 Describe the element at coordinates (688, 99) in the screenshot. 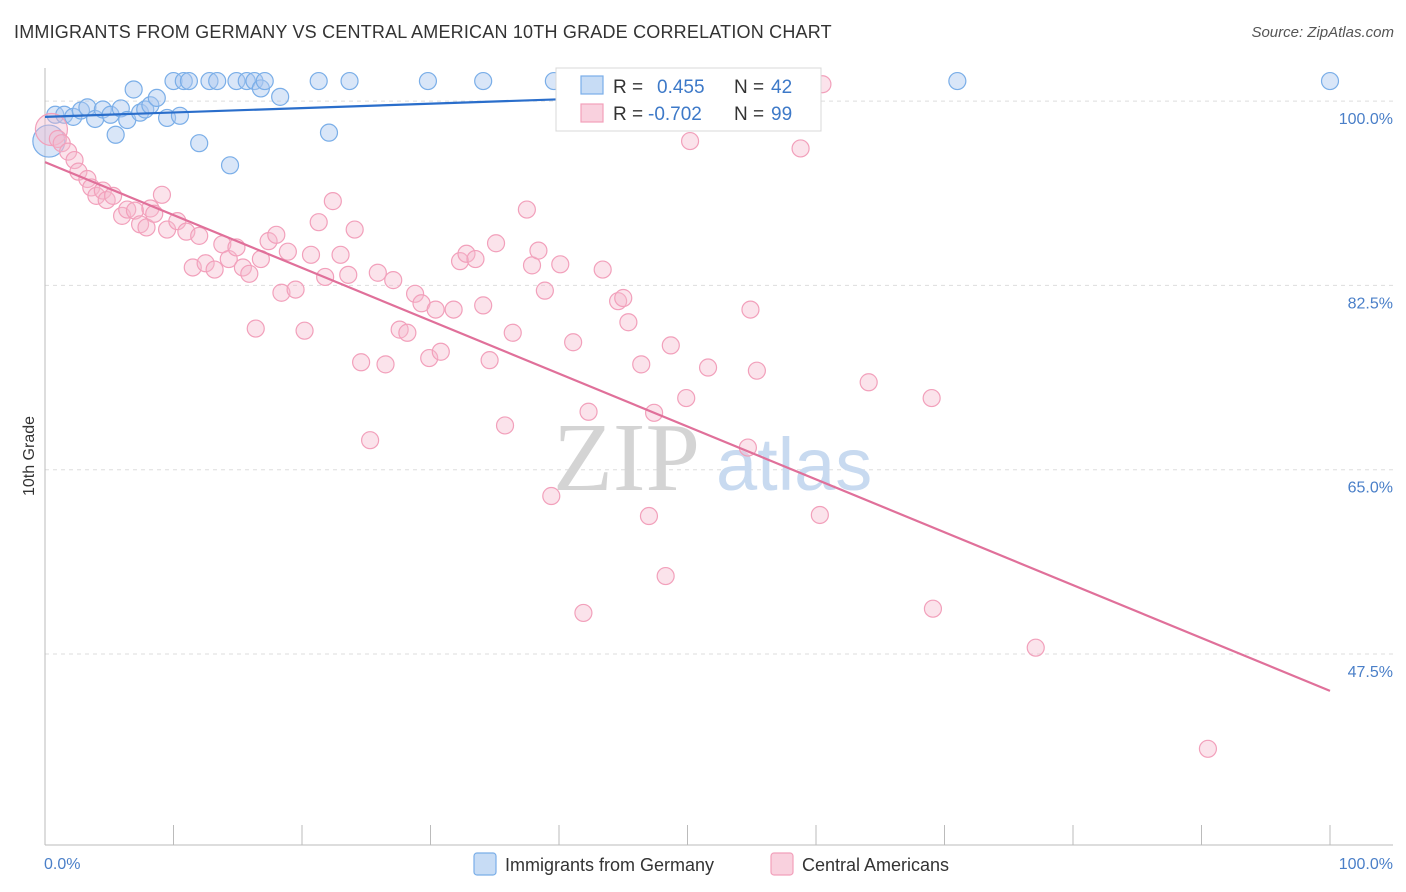

I see `stats-legend: R = 0.455 N = 42 R = -0.702 N = 99` at that location.